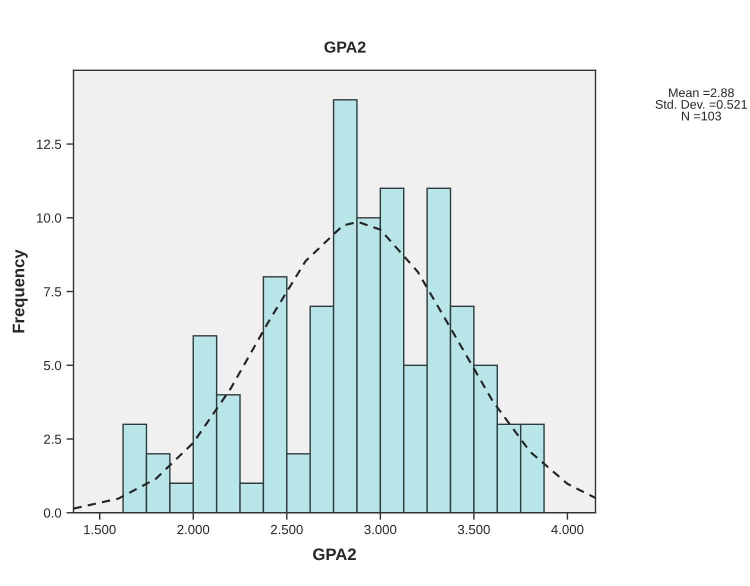  What do you see at coordinates (20, 291) in the screenshot?
I see `y-axis-title: Frequency` at bounding box center [20, 291].